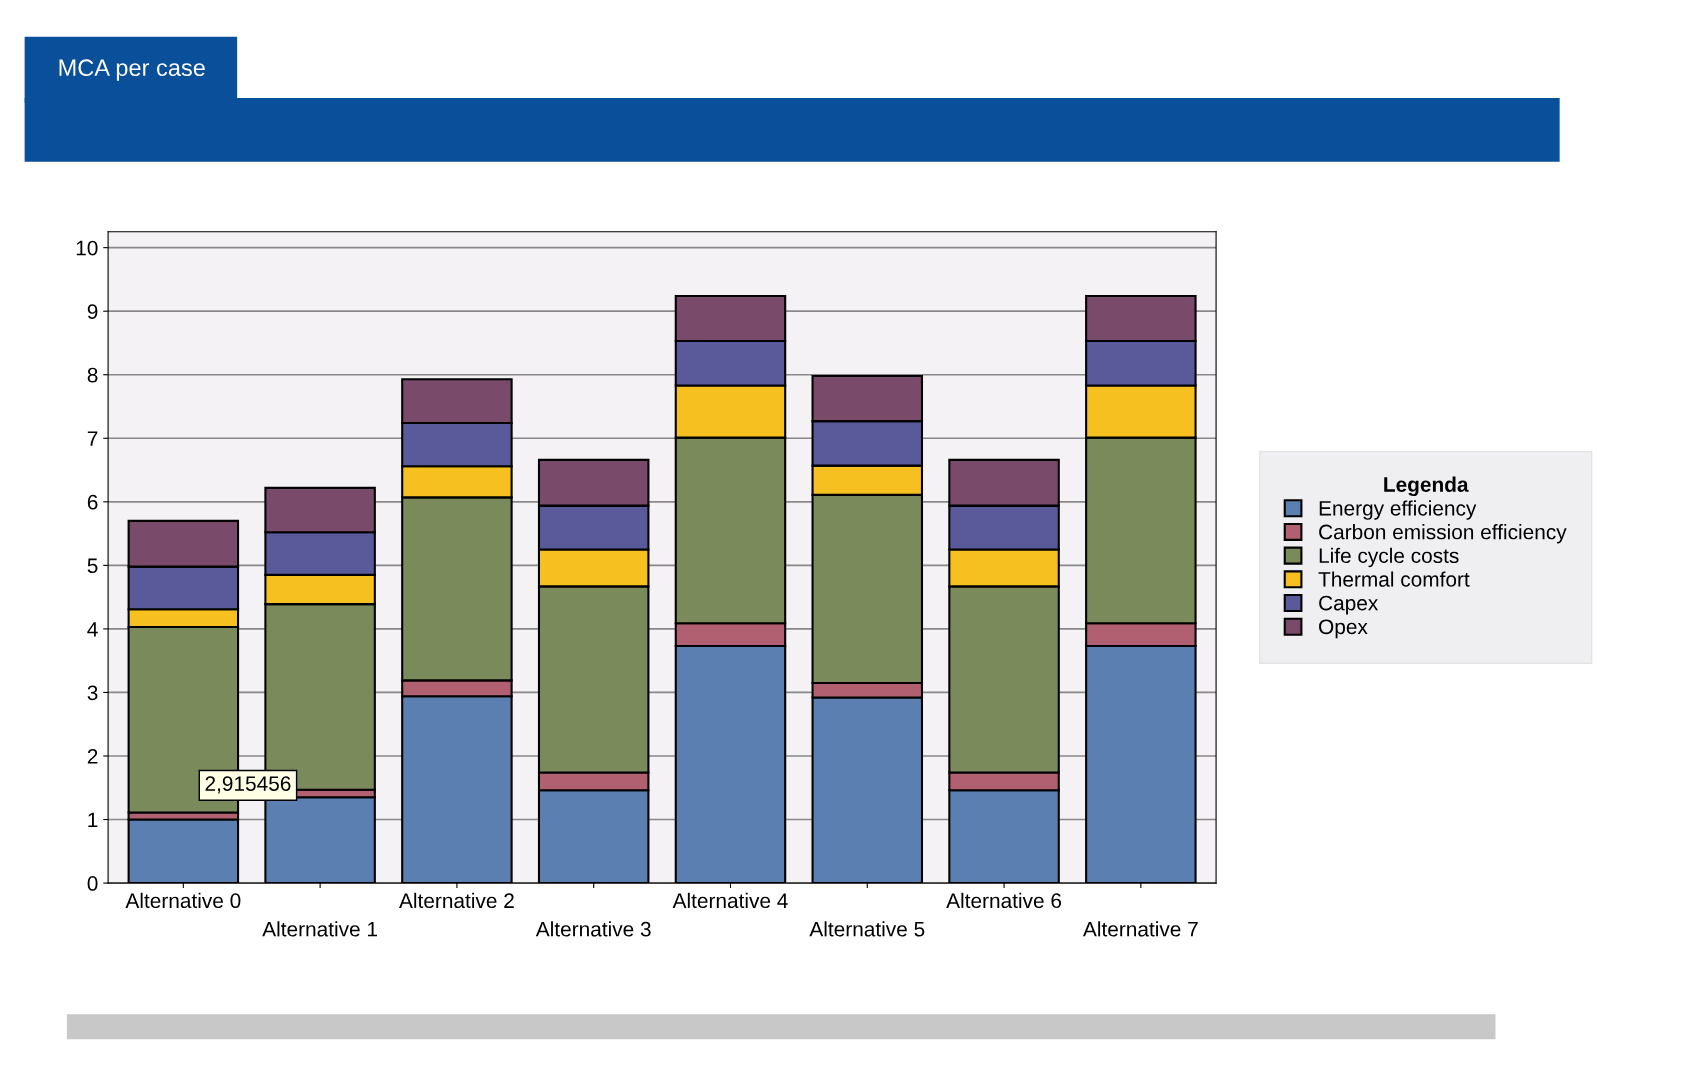 The image size is (1689, 1073). What do you see at coordinates (92, 566) in the screenshot?
I see `y-tick-label: 5` at bounding box center [92, 566].